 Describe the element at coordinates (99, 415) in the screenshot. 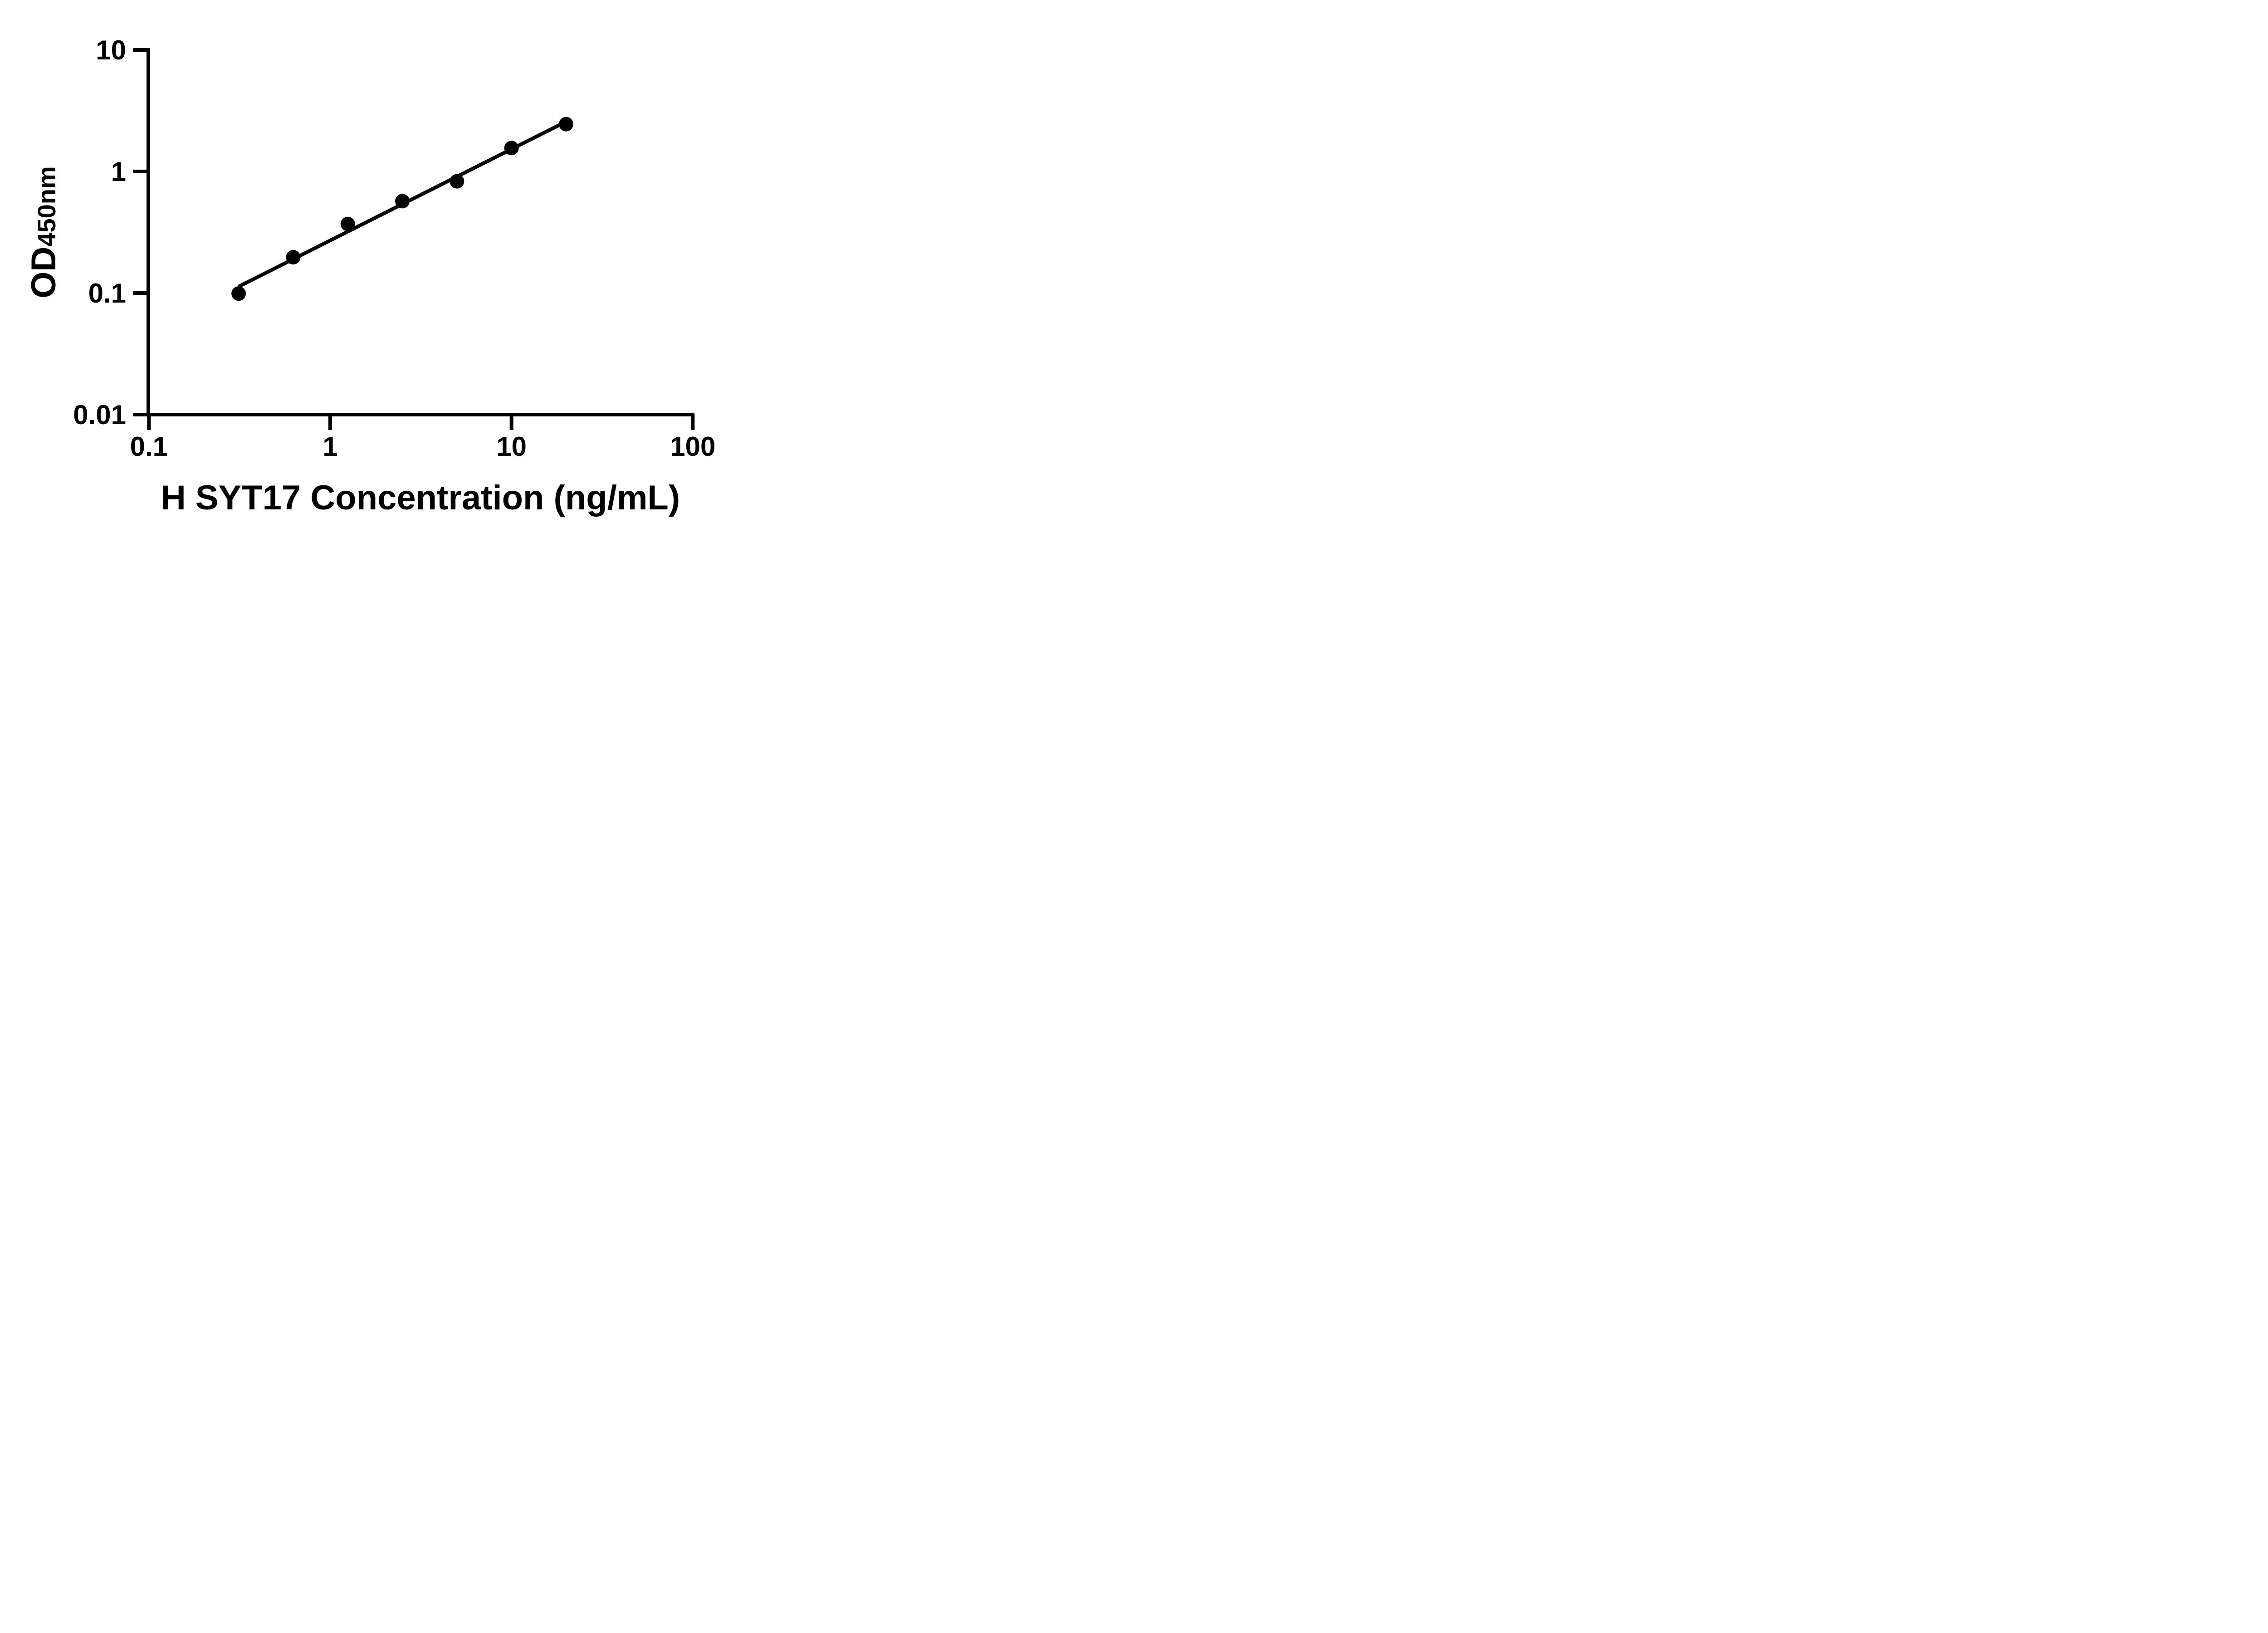

I see `y-tick-label: 0.01` at that location.